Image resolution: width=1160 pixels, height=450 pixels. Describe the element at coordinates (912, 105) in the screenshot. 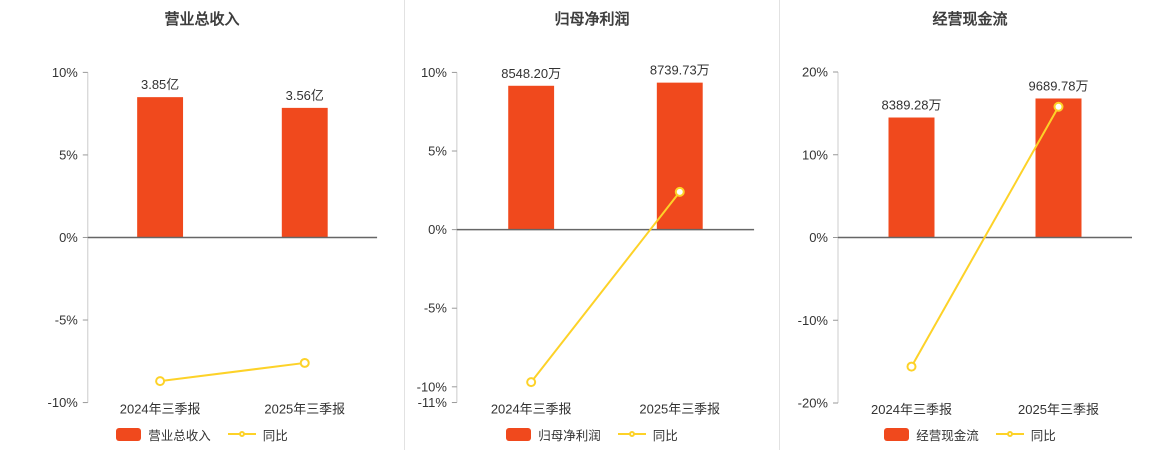

I see `bar-value-label: 8389.28万` at that location.